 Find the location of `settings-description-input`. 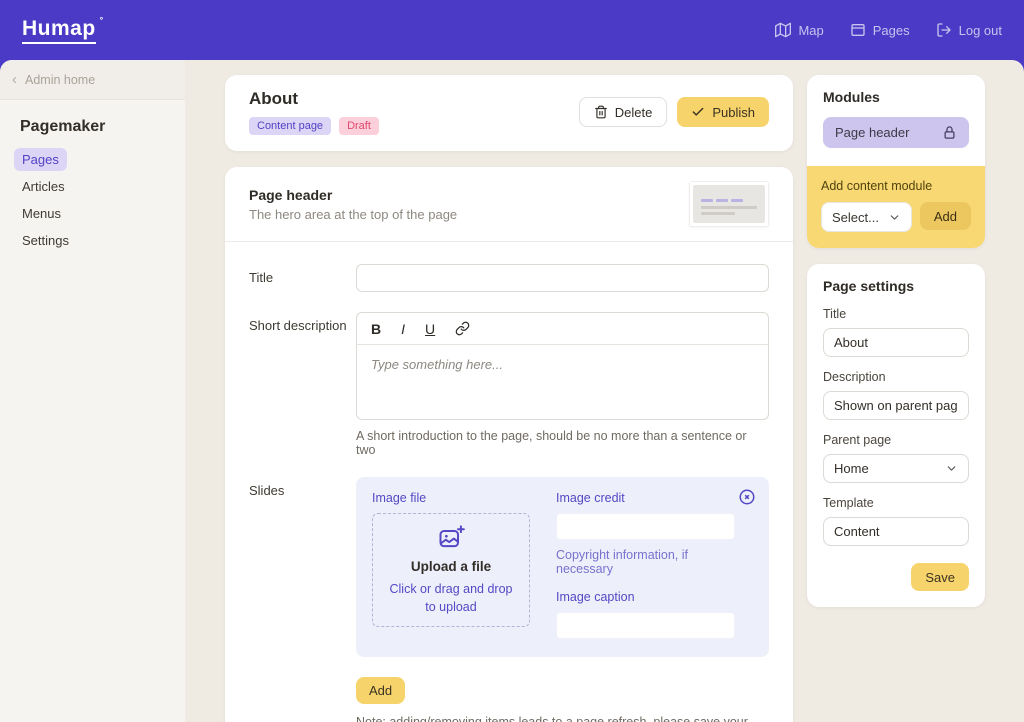

settings-description-input is located at coordinates (896, 405).